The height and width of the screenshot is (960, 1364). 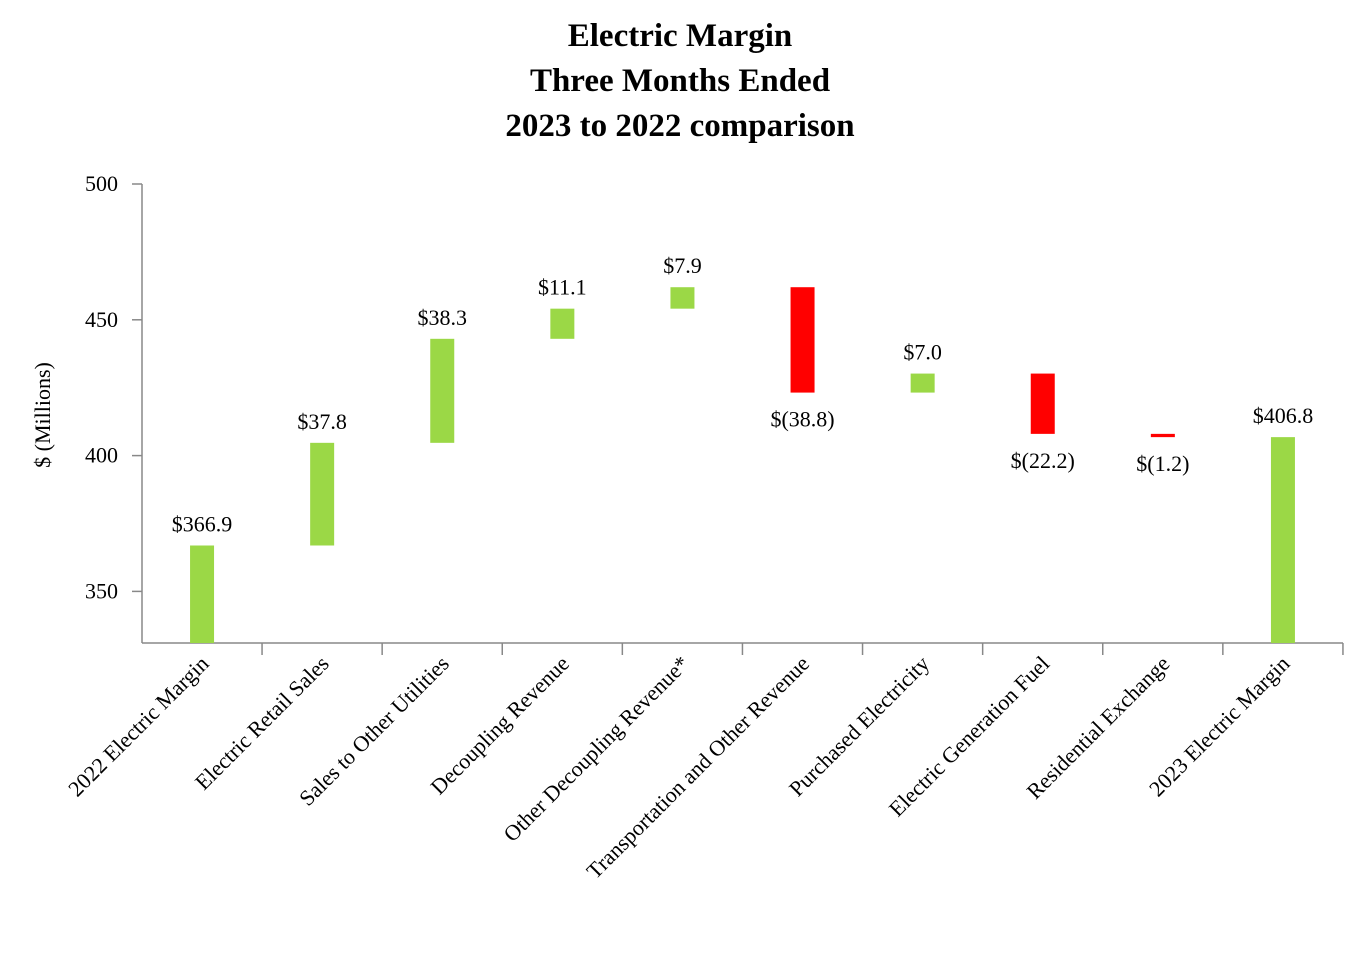 I want to click on chart-title: Three Months Ended, so click(x=680, y=81).